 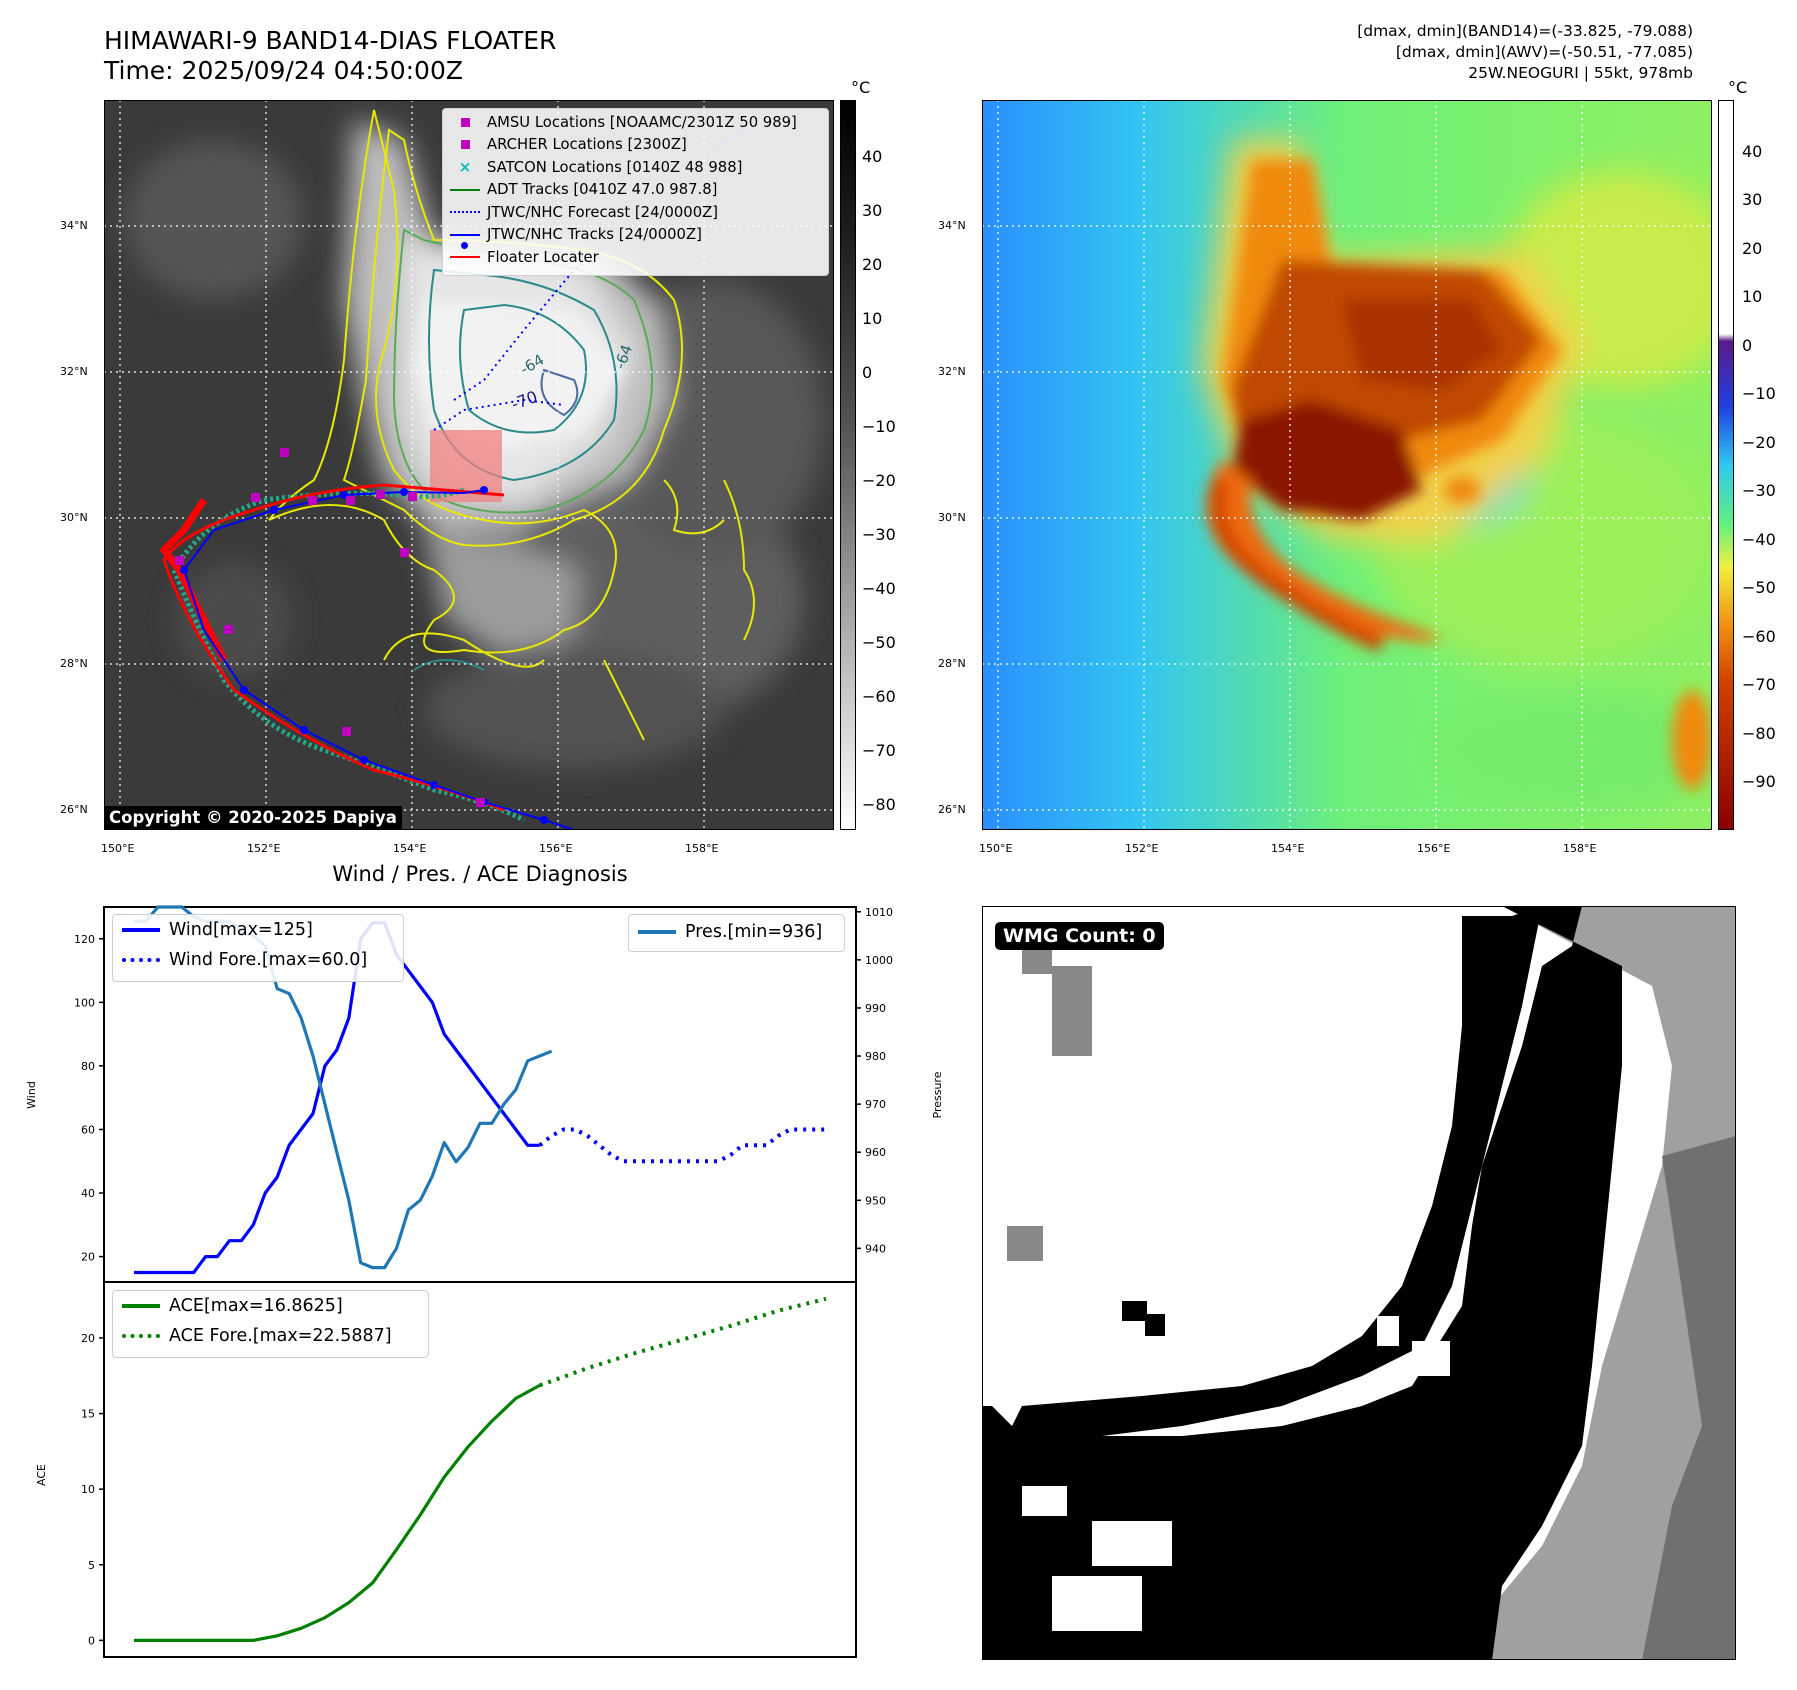 I want to click on pressure-tick-label: 940, so click(x=875, y=1248).